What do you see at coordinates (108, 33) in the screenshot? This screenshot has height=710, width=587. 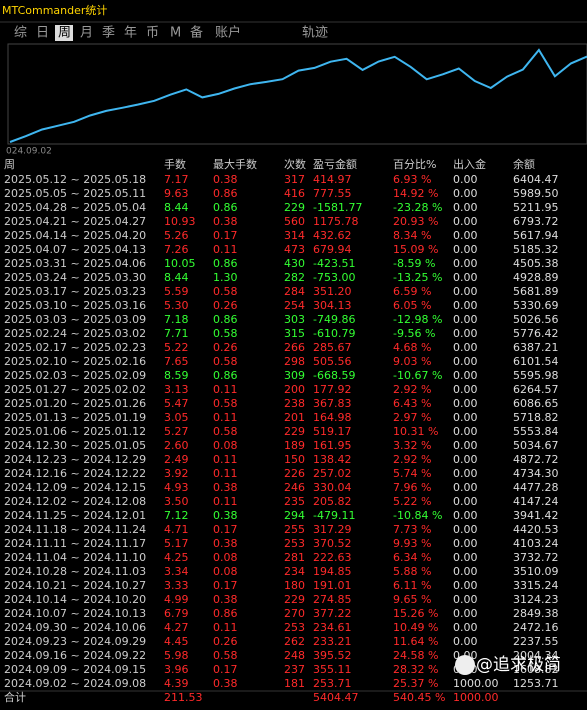 I see `tab: 季` at bounding box center [108, 33].